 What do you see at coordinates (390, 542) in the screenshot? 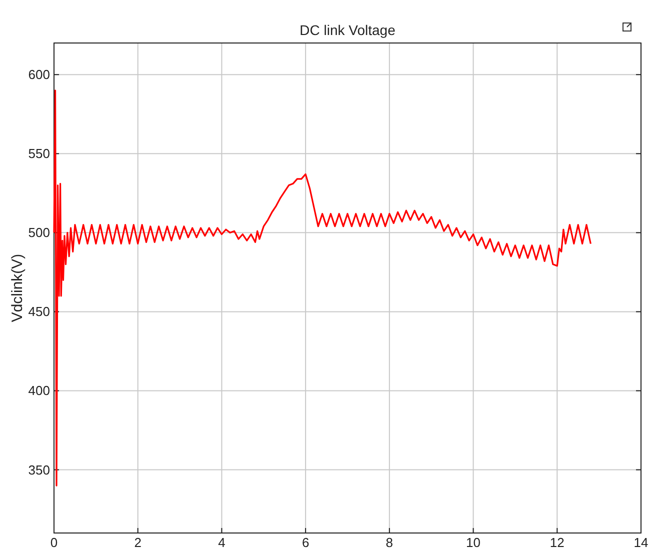
I see `x-tick-label: 8` at bounding box center [390, 542].